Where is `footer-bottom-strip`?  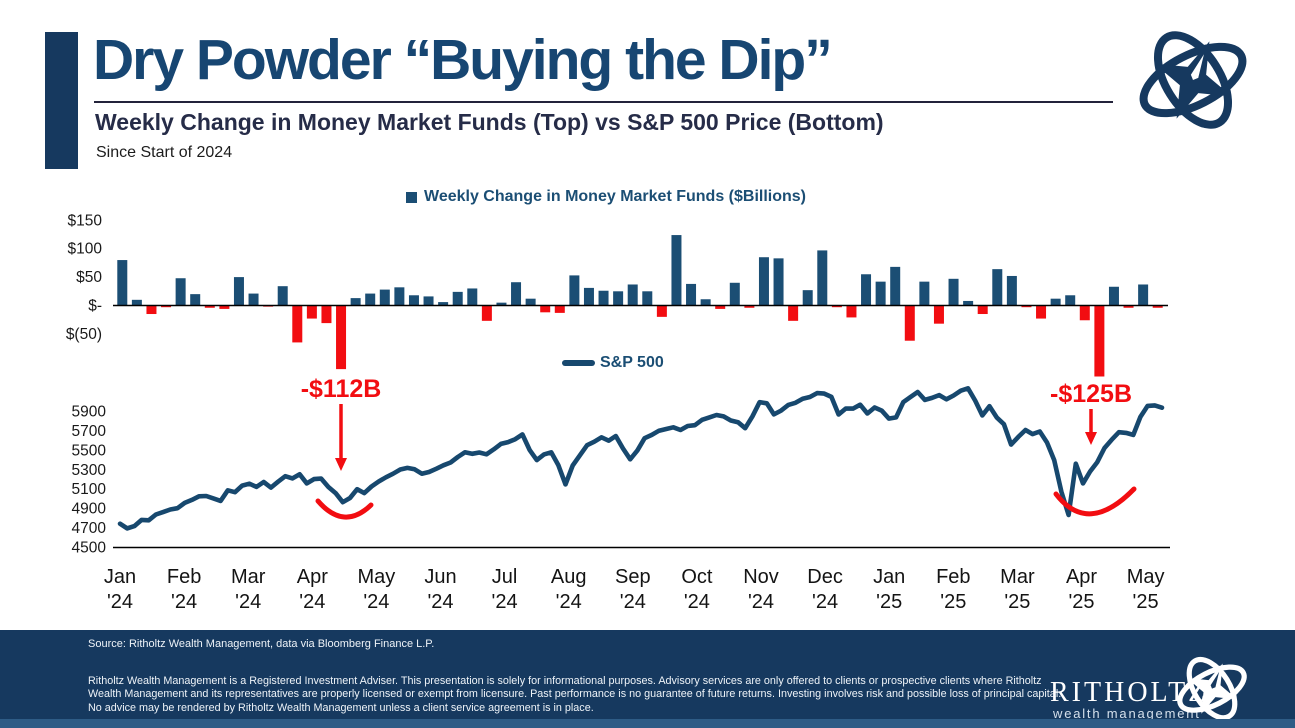 footer-bottom-strip is located at coordinates (647, 723).